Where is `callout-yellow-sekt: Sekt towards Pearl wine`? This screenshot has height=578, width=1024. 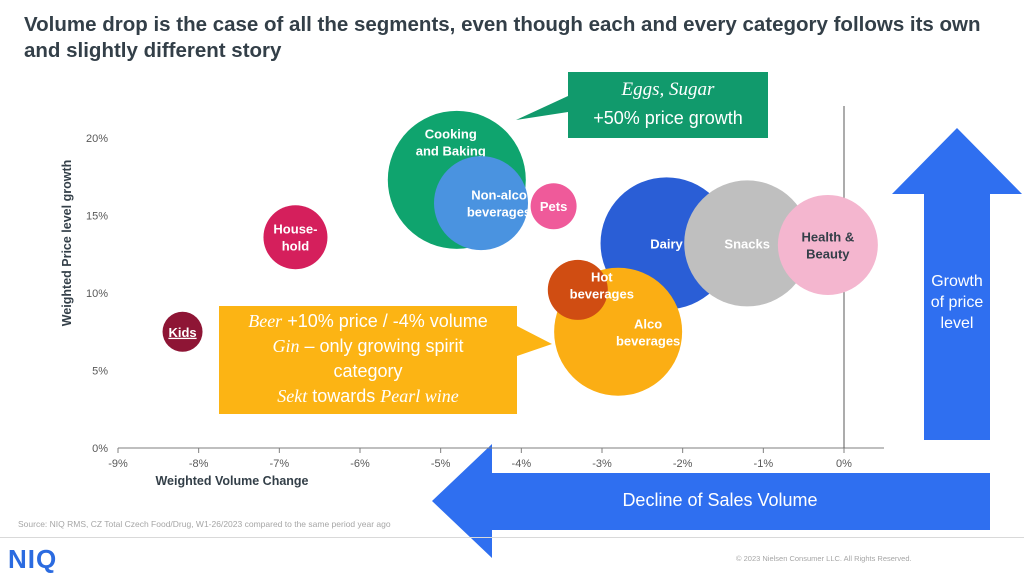 callout-yellow-sekt: Sekt towards Pearl wine is located at coordinates (368, 396).